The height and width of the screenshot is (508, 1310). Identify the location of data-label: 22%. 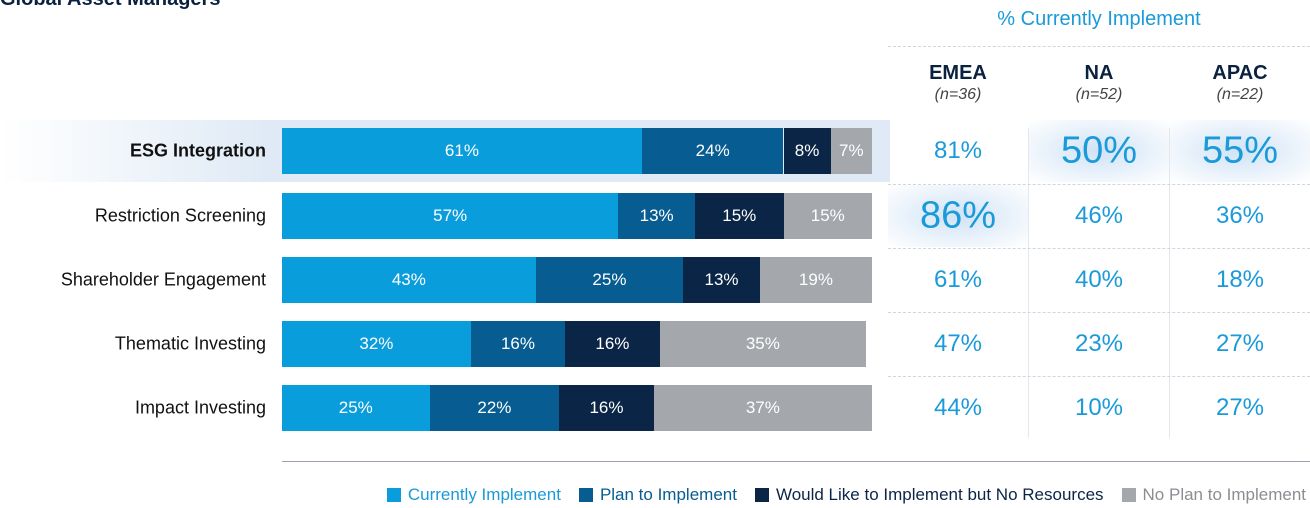
(494, 407).